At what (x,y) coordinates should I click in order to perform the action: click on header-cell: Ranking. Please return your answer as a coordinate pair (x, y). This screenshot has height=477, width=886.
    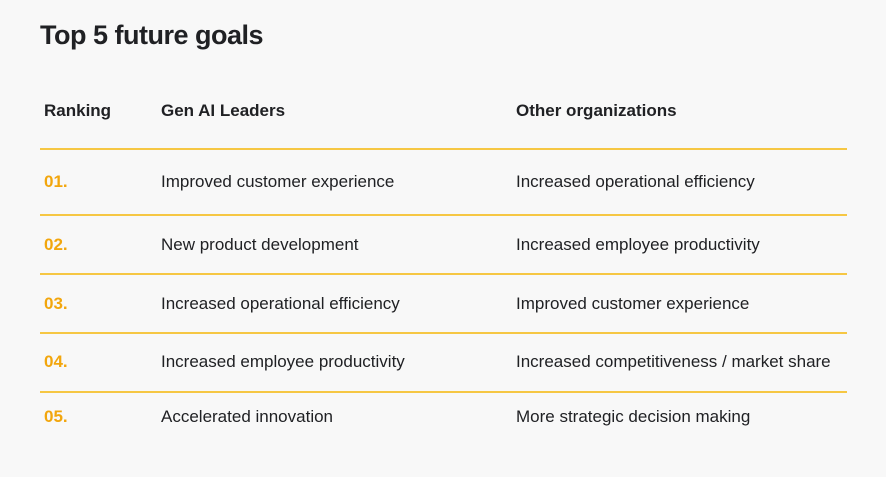
    Looking at the image, I should click on (78, 110).